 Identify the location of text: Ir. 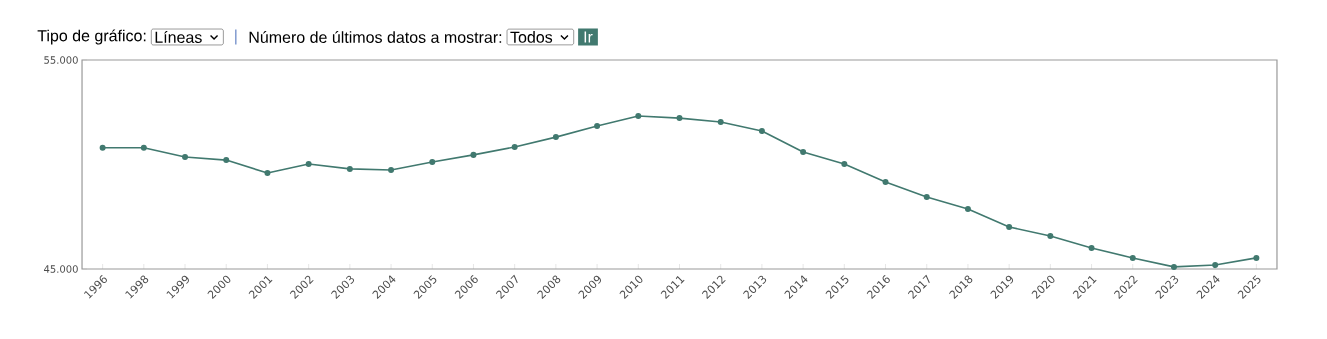
(588, 37).